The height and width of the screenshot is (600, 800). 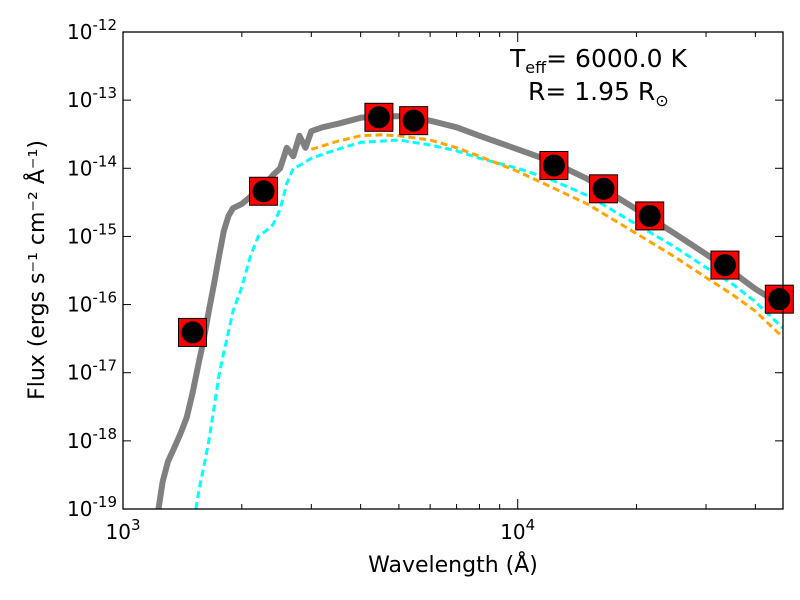 What do you see at coordinates (517, 530) in the screenshot?
I see `x-tick-label: 10⁴` at bounding box center [517, 530].